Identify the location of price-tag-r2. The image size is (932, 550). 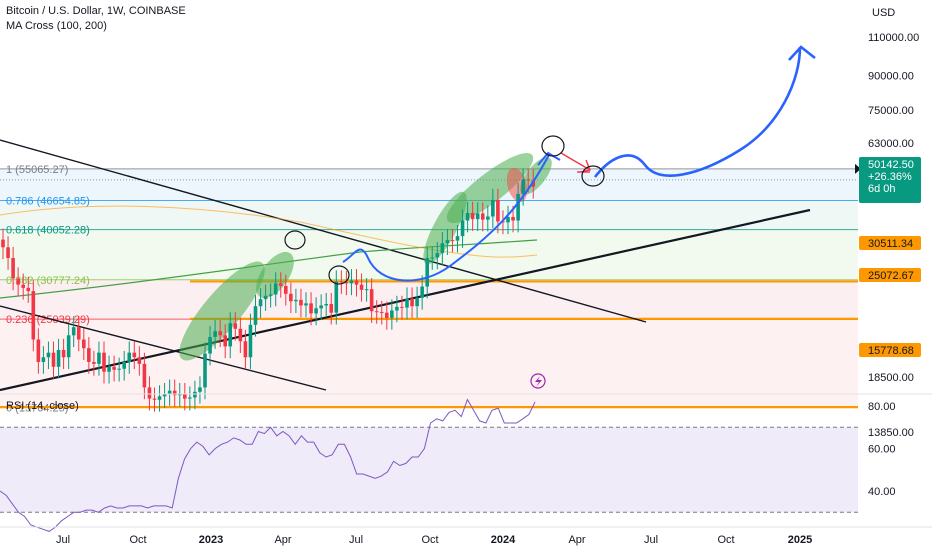
(890, 275).